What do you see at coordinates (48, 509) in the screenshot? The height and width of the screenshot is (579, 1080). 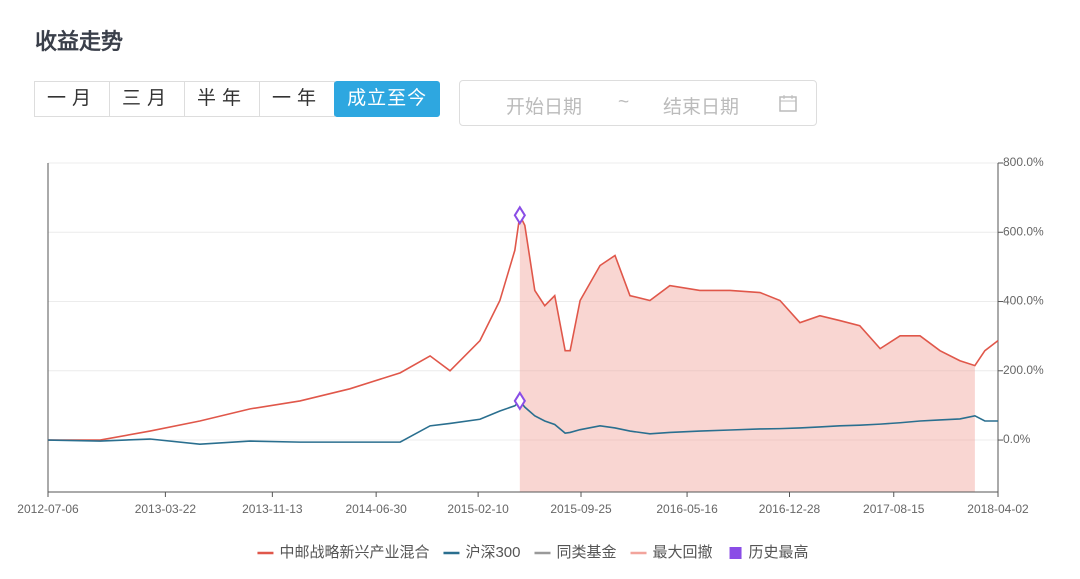 I see `x-tick-label: 2012-07-06` at bounding box center [48, 509].